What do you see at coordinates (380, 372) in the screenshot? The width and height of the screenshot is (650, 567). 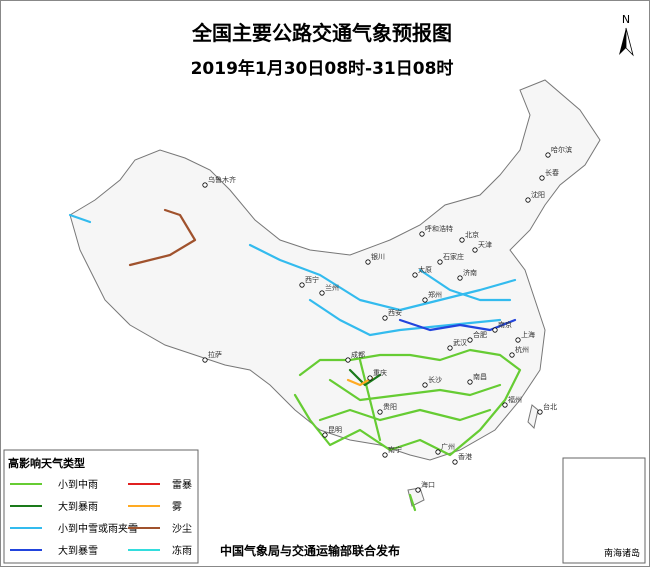 I see `city-label: 重庆` at bounding box center [380, 372].